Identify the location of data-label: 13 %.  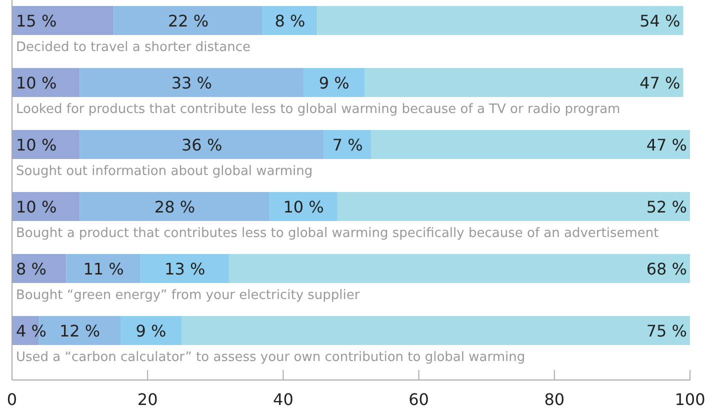
(185, 269).